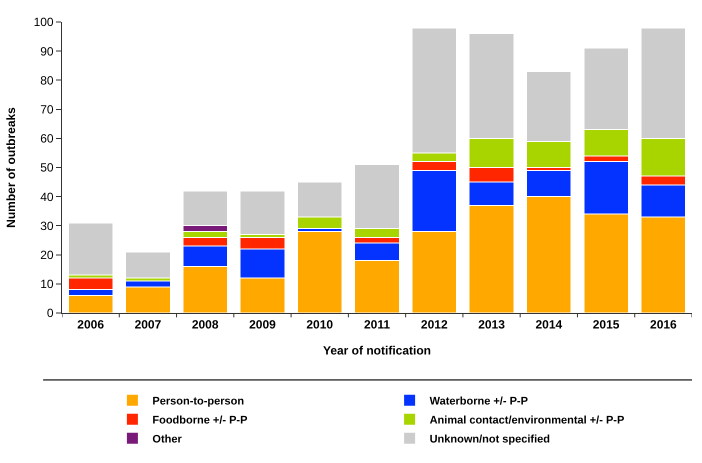 The width and height of the screenshot is (702, 463). I want to click on x-tick-label: 2008, so click(205, 324).